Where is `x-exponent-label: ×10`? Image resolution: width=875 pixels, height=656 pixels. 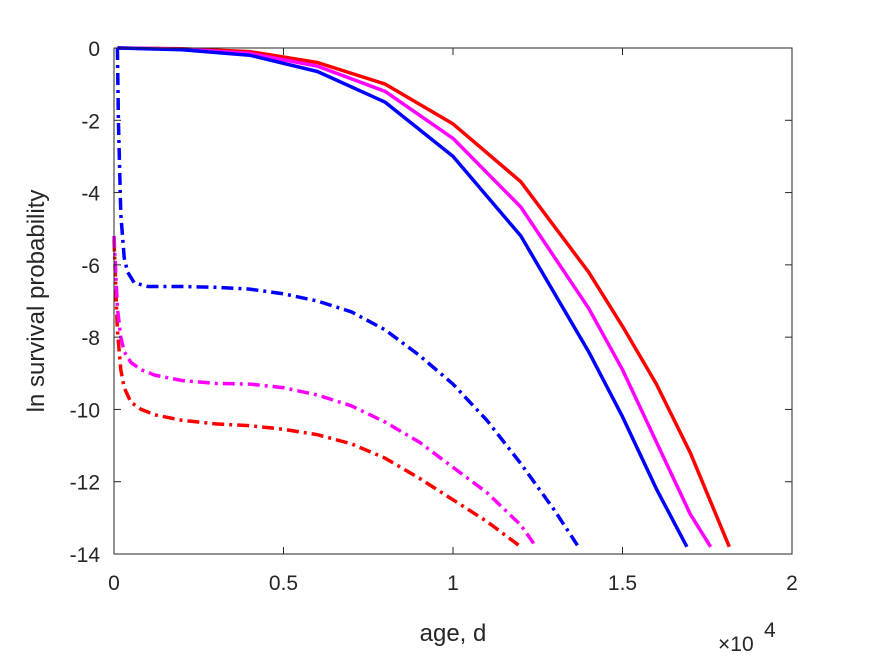
x-exponent-label: ×10 is located at coordinates (736, 644).